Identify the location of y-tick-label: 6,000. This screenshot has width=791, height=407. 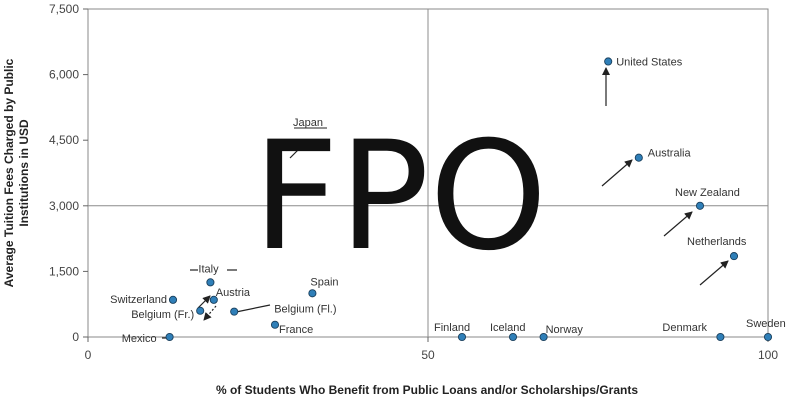
(64, 75).